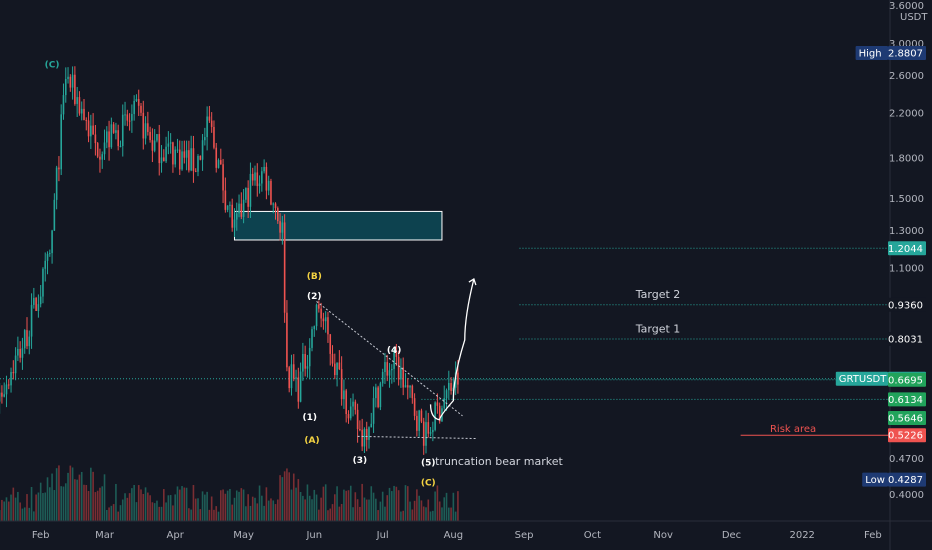 The height and width of the screenshot is (550, 932). Describe the element at coordinates (905, 340) in the screenshot. I see `price-tag-value: 0.8031` at that location.